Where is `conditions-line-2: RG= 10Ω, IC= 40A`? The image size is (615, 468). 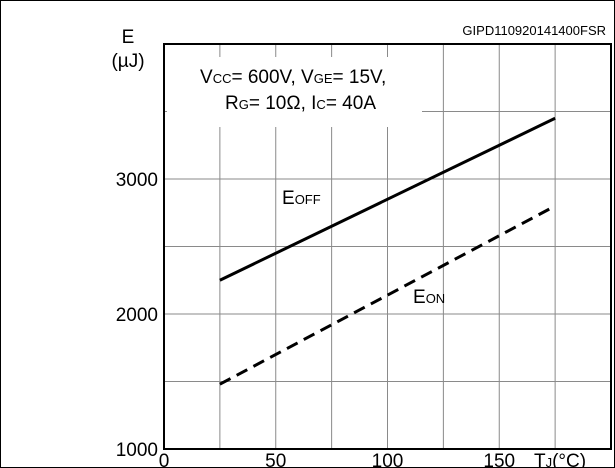 conditions-line-2: RG= 10Ω, IC= 40A is located at coordinates (300, 103).